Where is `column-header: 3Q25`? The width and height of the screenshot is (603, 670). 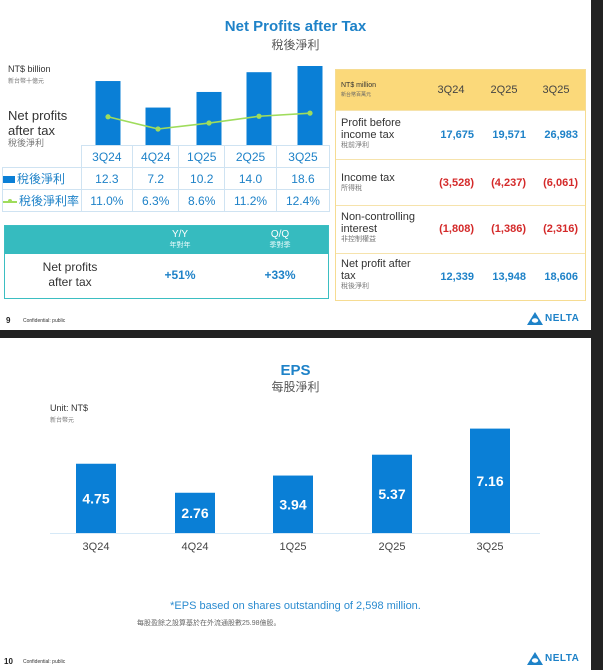
column-header: 3Q25 is located at coordinates (556, 90).